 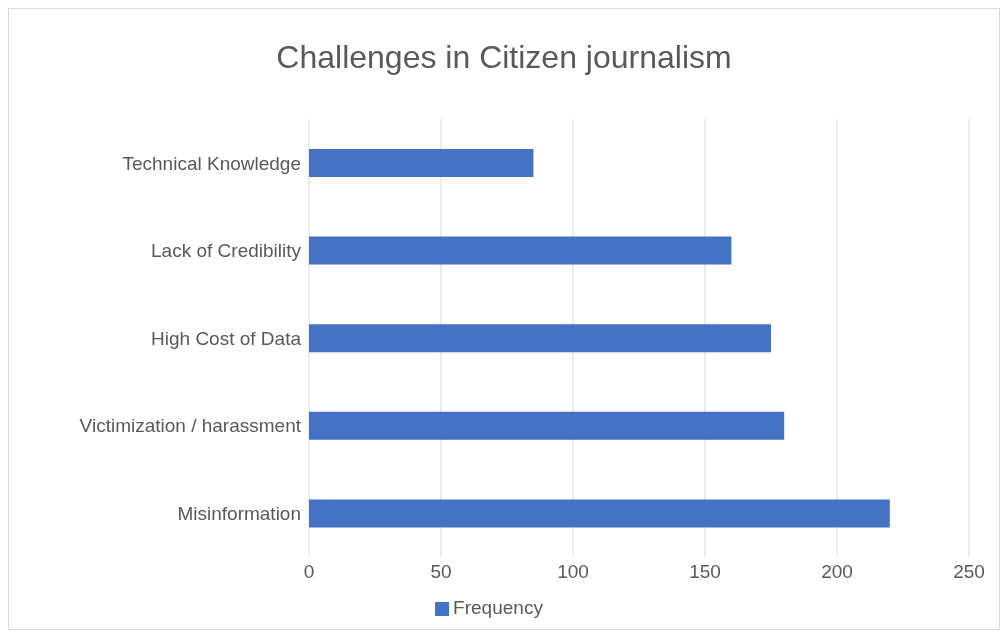 What do you see at coordinates (504, 57) in the screenshot?
I see `chart-title: Challenges in Citizen journalism` at bounding box center [504, 57].